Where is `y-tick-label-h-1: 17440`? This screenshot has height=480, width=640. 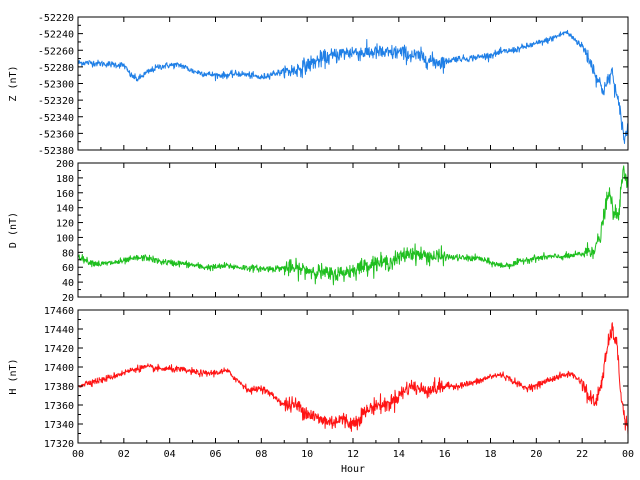 y-tick-label-h-1: 17440 is located at coordinates (59, 330).